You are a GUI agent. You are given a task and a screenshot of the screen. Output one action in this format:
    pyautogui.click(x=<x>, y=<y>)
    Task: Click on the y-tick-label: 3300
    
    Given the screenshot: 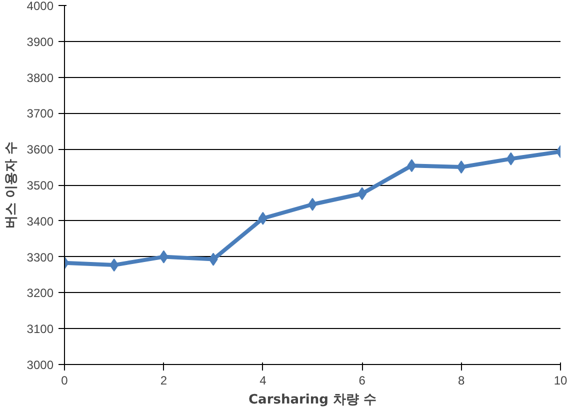 What is the action you would take?
    pyautogui.click(x=40, y=257)
    